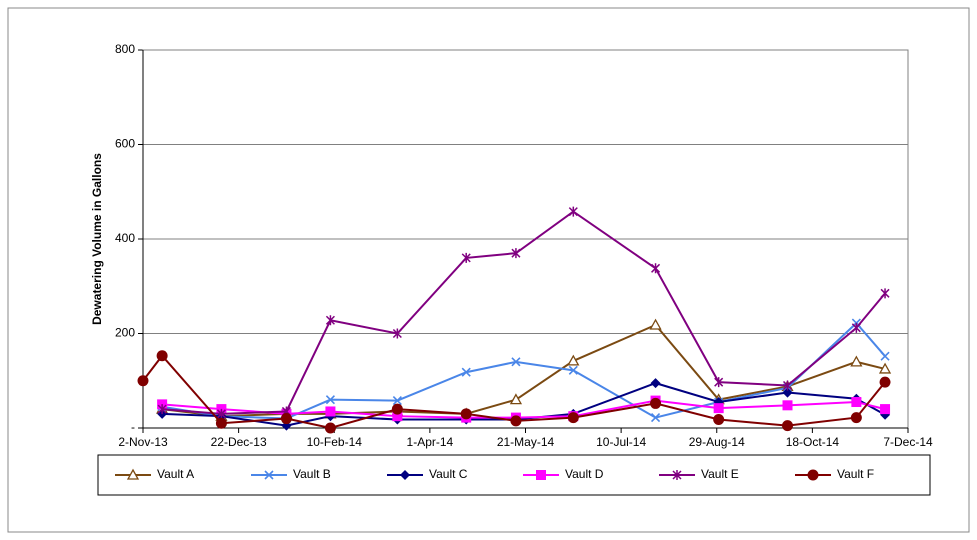 This screenshot has width=977, height=540. I want to click on y-tick-label: 200, so click(125, 333).